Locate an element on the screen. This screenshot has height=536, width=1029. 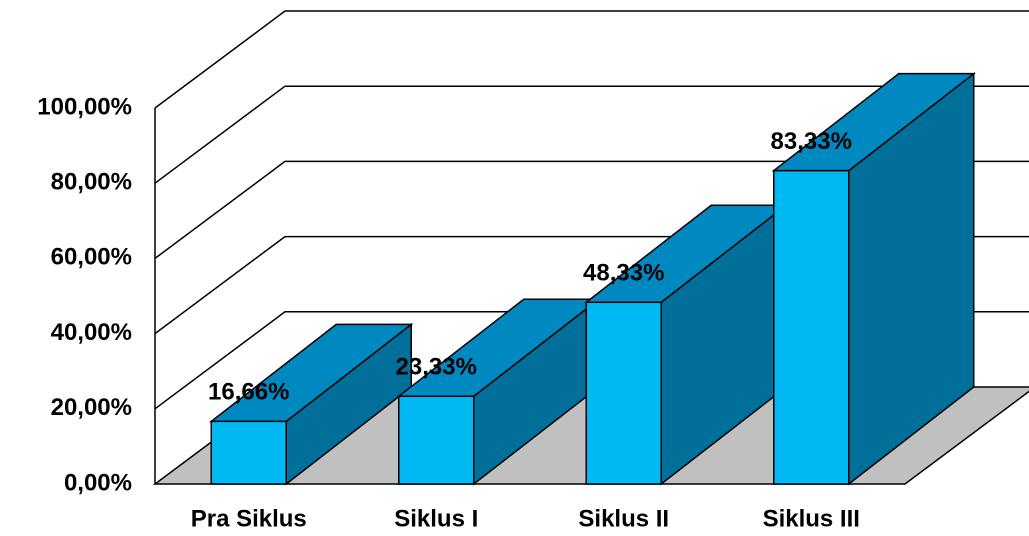
y-tick-label: 20,00% is located at coordinates (91, 407).